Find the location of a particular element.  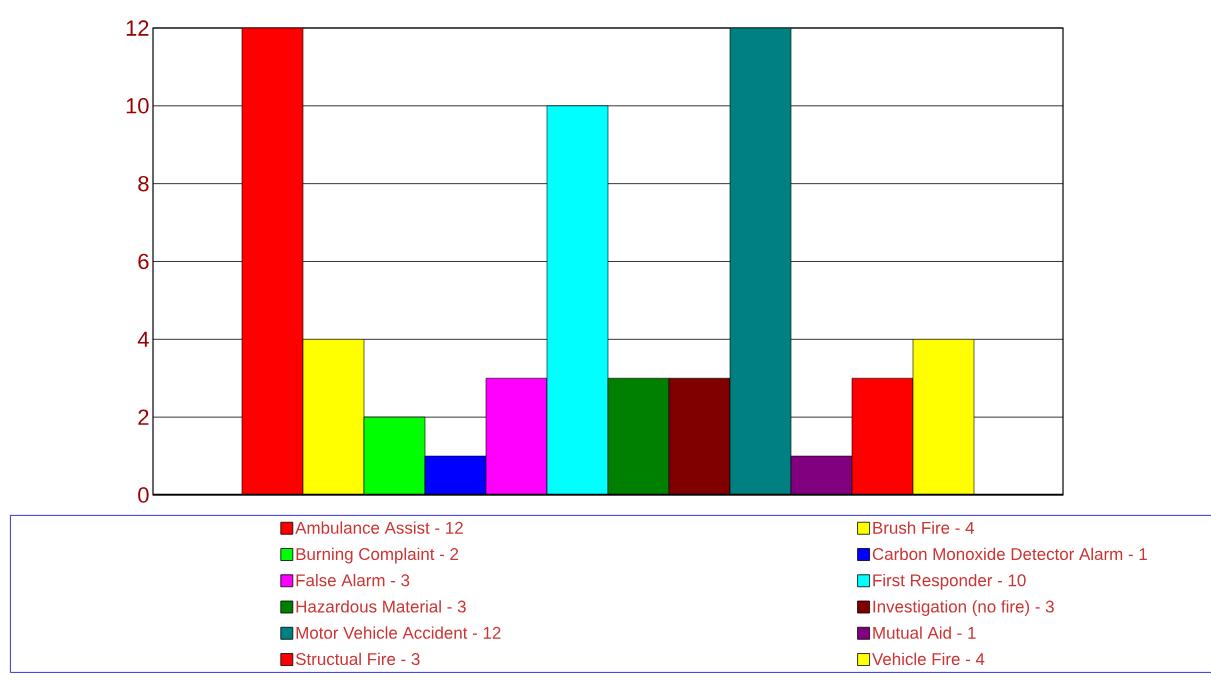

y-tick-label: 0 is located at coordinates (143, 495).